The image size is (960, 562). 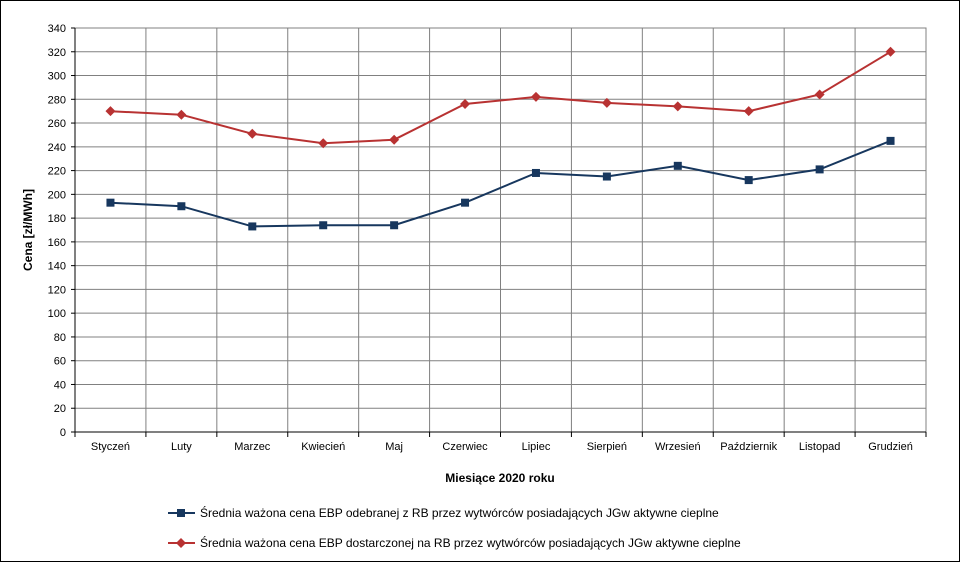 I want to click on x-tick-label: Kwiecień, so click(x=323, y=447).